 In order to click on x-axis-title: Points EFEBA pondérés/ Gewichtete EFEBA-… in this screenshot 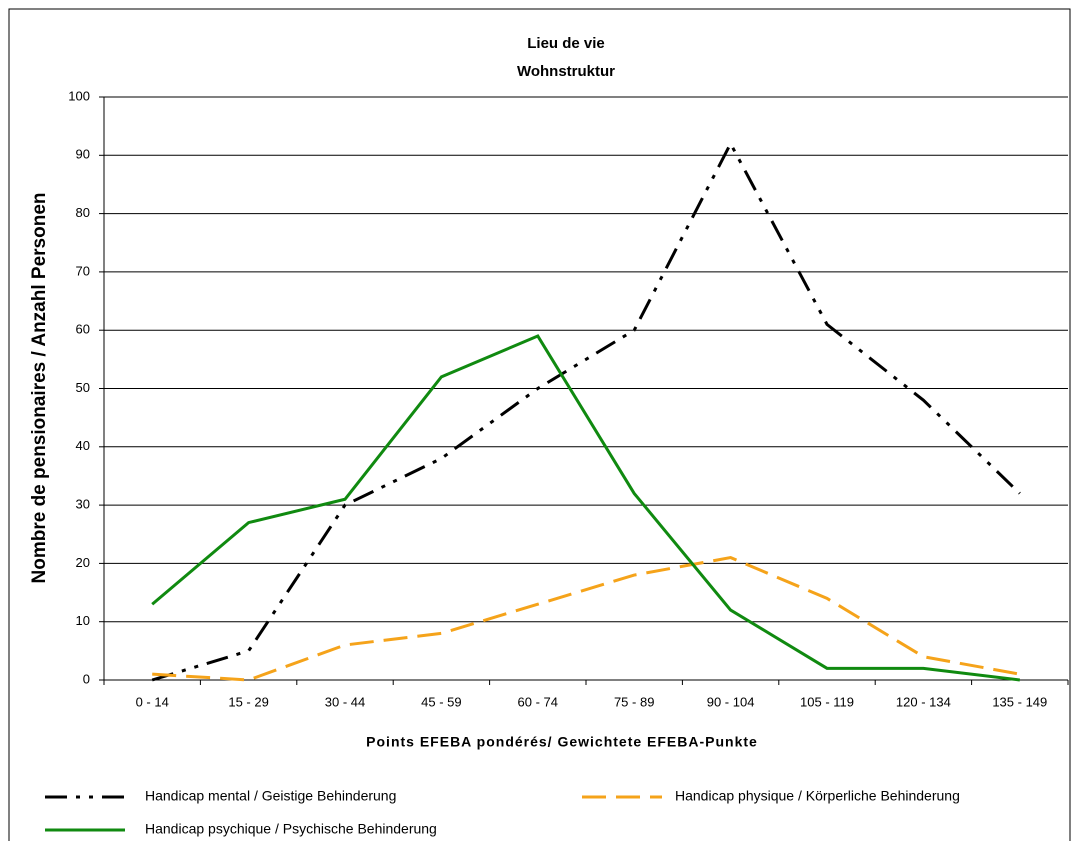, I will do `click(562, 742)`.